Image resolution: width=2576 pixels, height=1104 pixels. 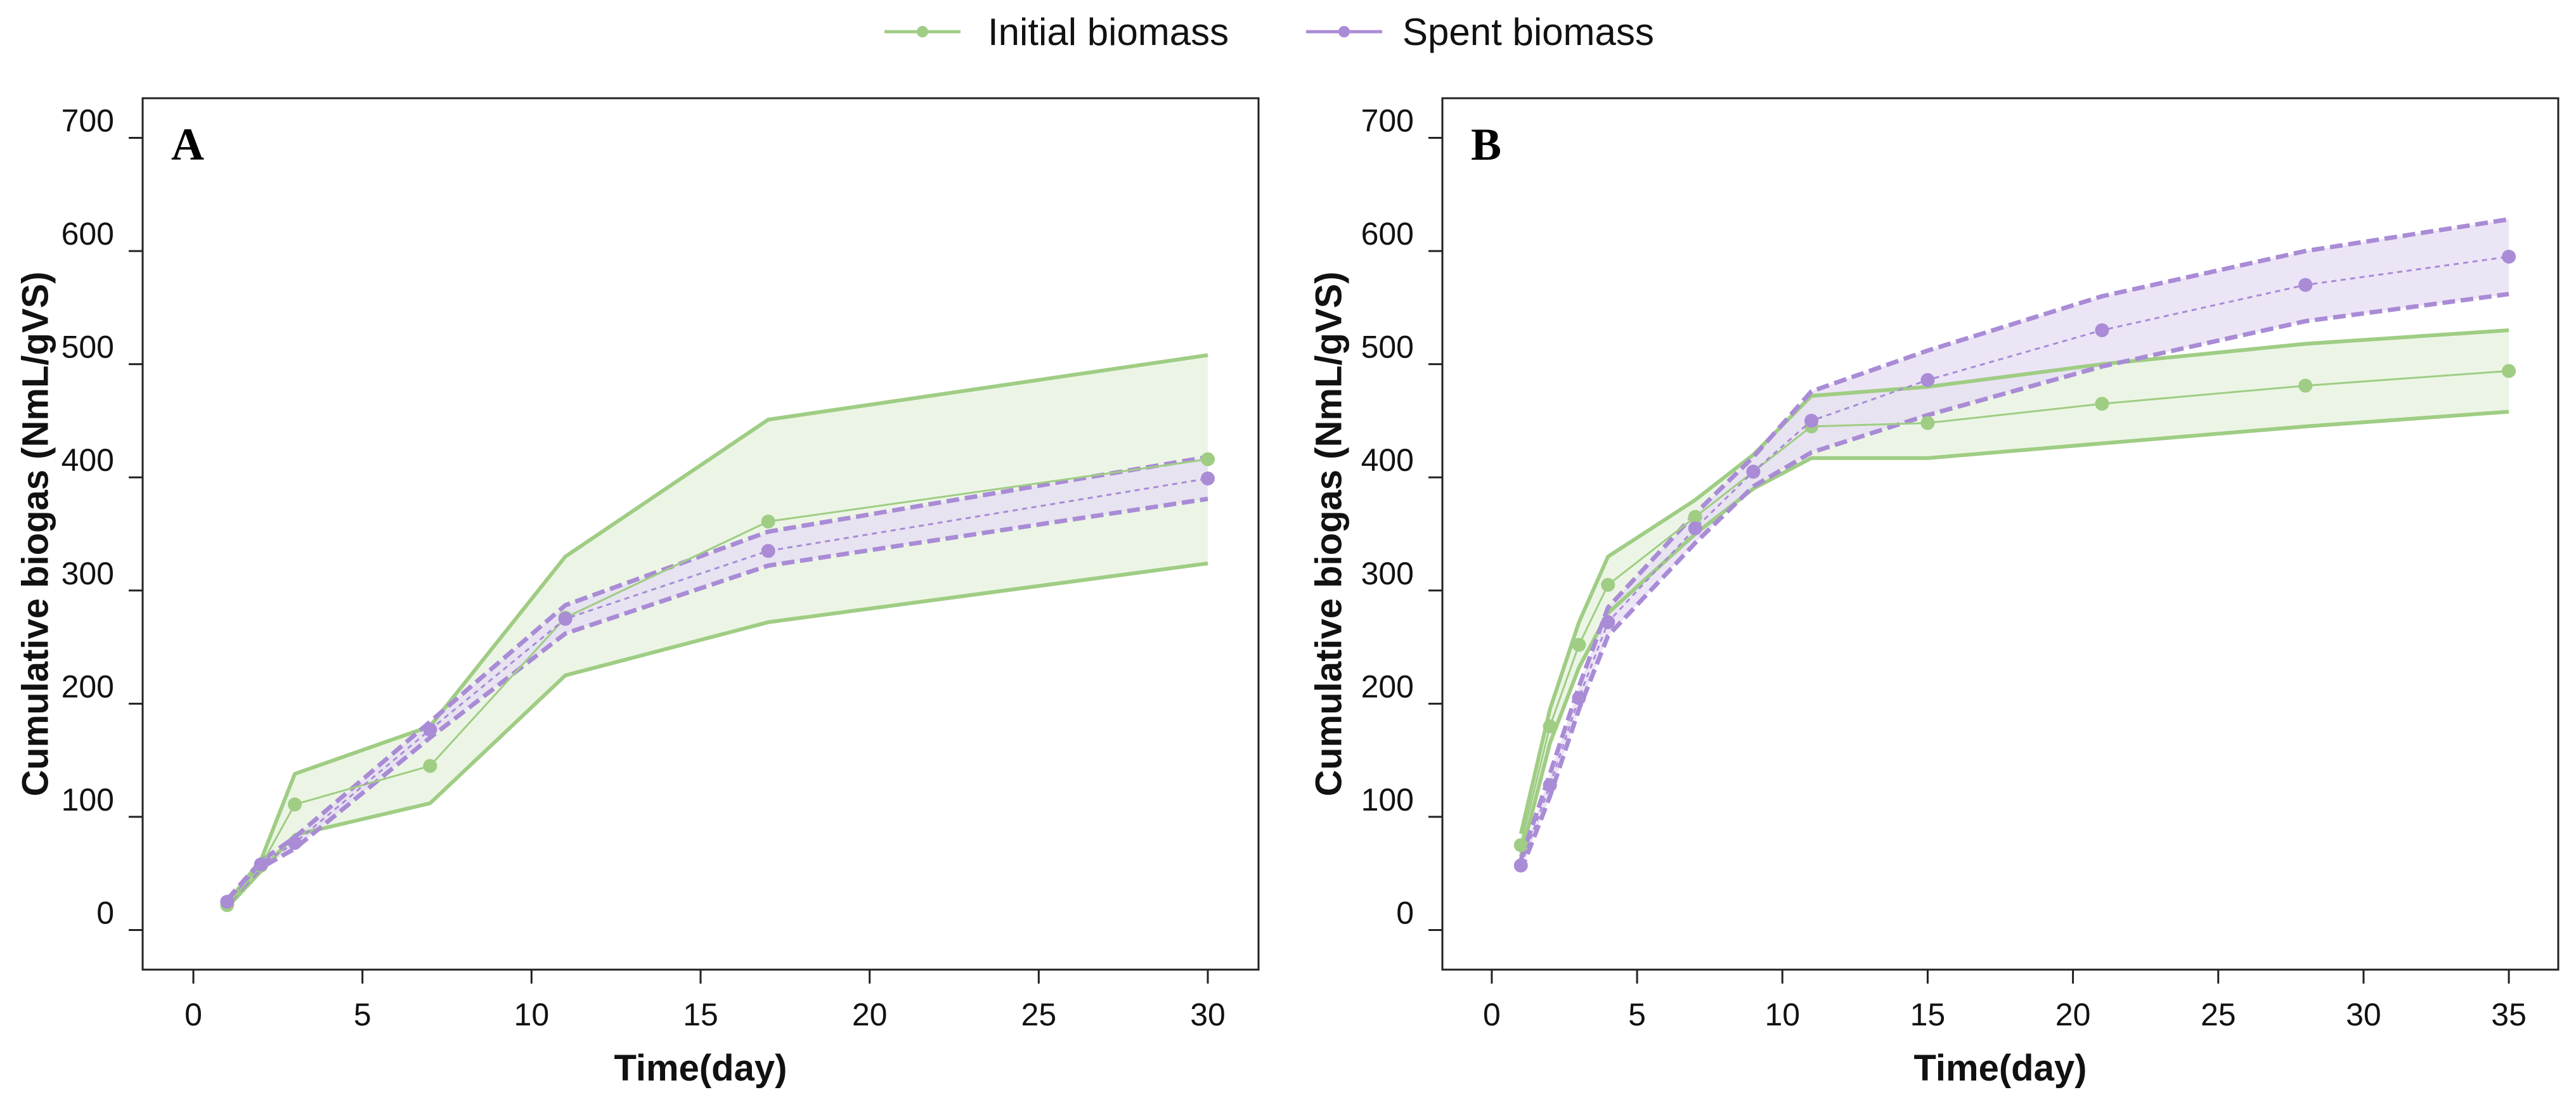 I want to click on chart-legend: Initial biomass Spent biomass, so click(x=1269, y=32).